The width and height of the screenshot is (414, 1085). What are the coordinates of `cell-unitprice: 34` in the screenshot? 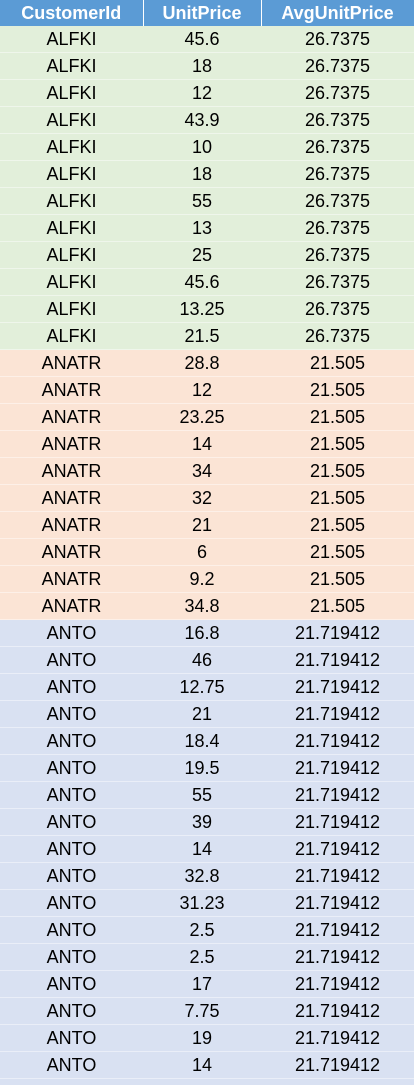 It's located at (202, 471).